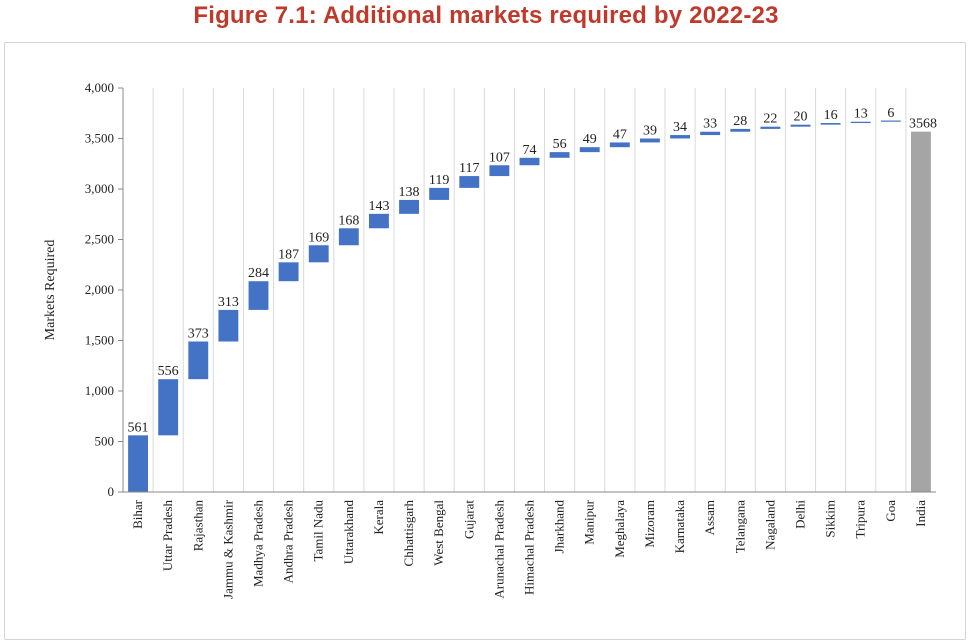  I want to click on data-label: 187, so click(288, 254).